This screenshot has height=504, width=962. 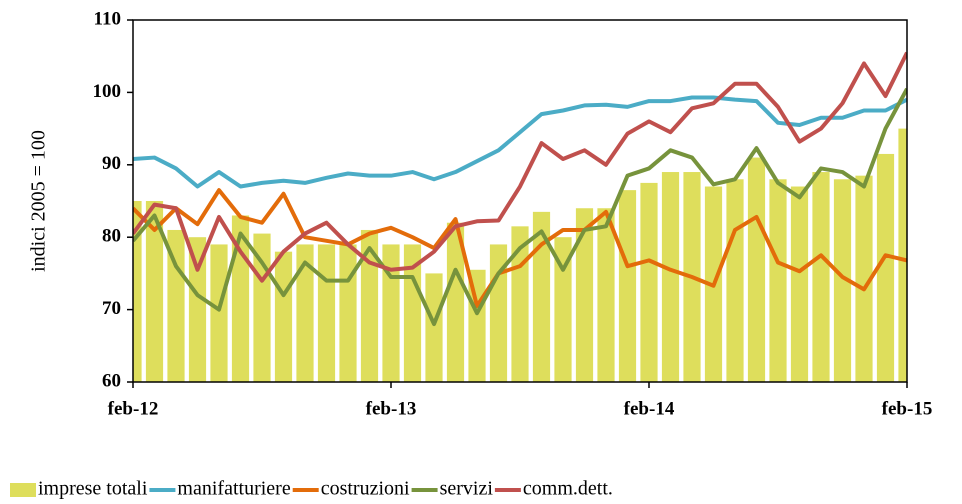 I want to click on y-tick-label: 60, so click(x=111, y=380).